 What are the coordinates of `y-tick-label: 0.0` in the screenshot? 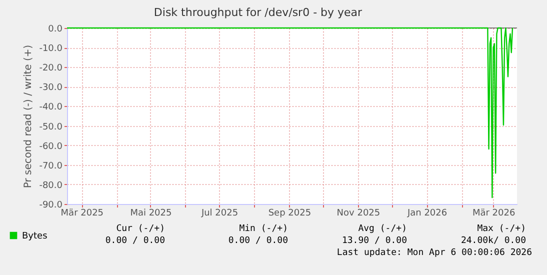 It's located at (55, 29).